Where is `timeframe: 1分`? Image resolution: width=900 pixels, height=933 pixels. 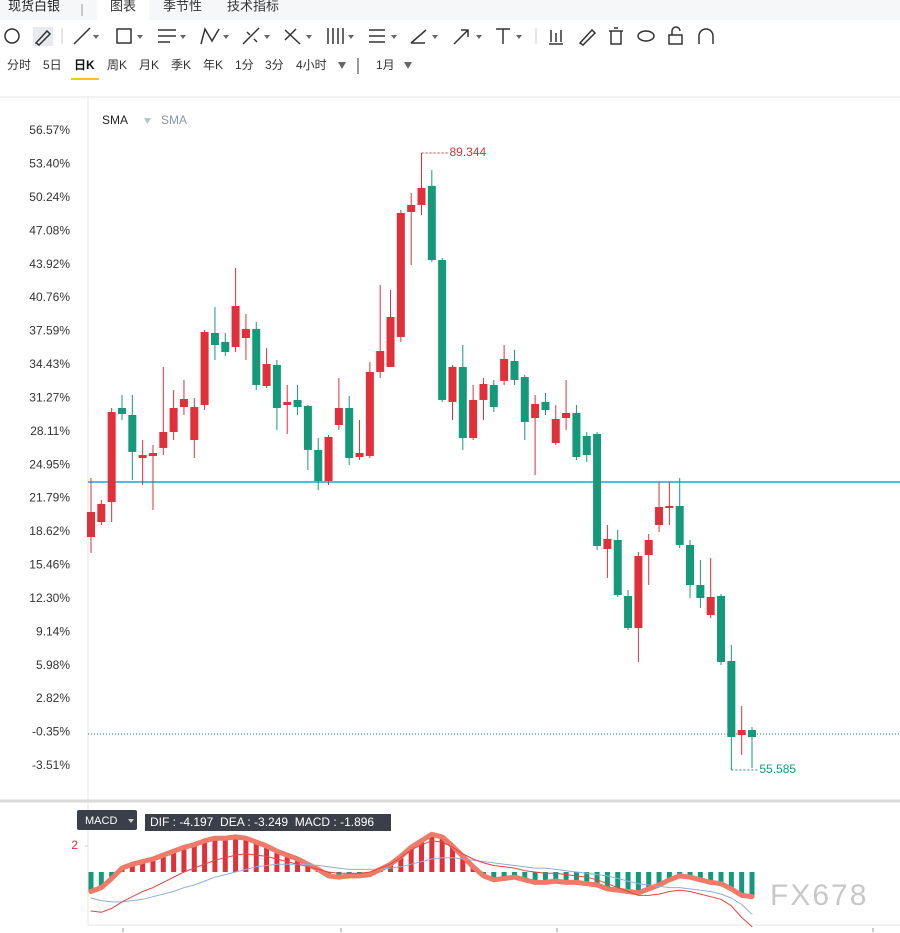 timeframe: 1分 is located at coordinates (244, 65).